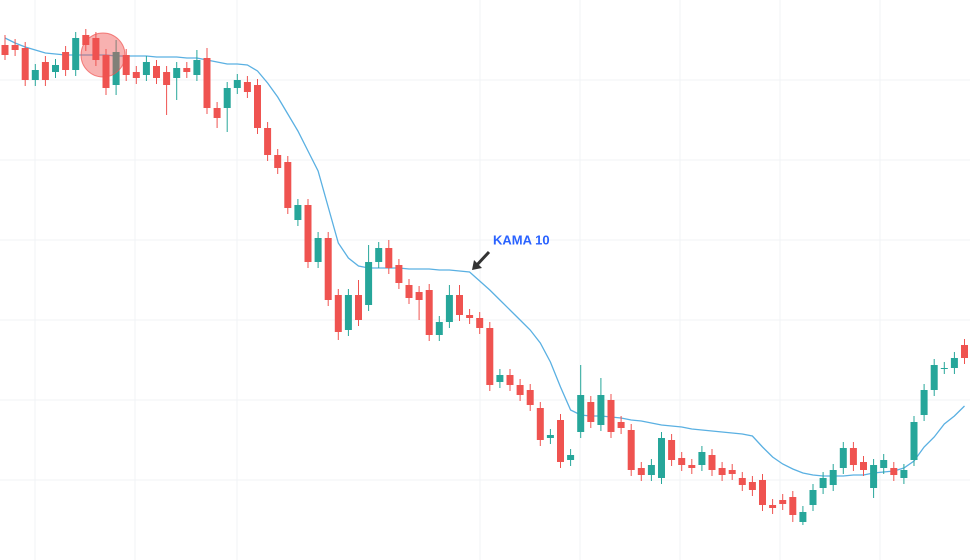 The image size is (970, 560). Describe the element at coordinates (477, 265) in the screenshot. I see `arrow-head` at that location.